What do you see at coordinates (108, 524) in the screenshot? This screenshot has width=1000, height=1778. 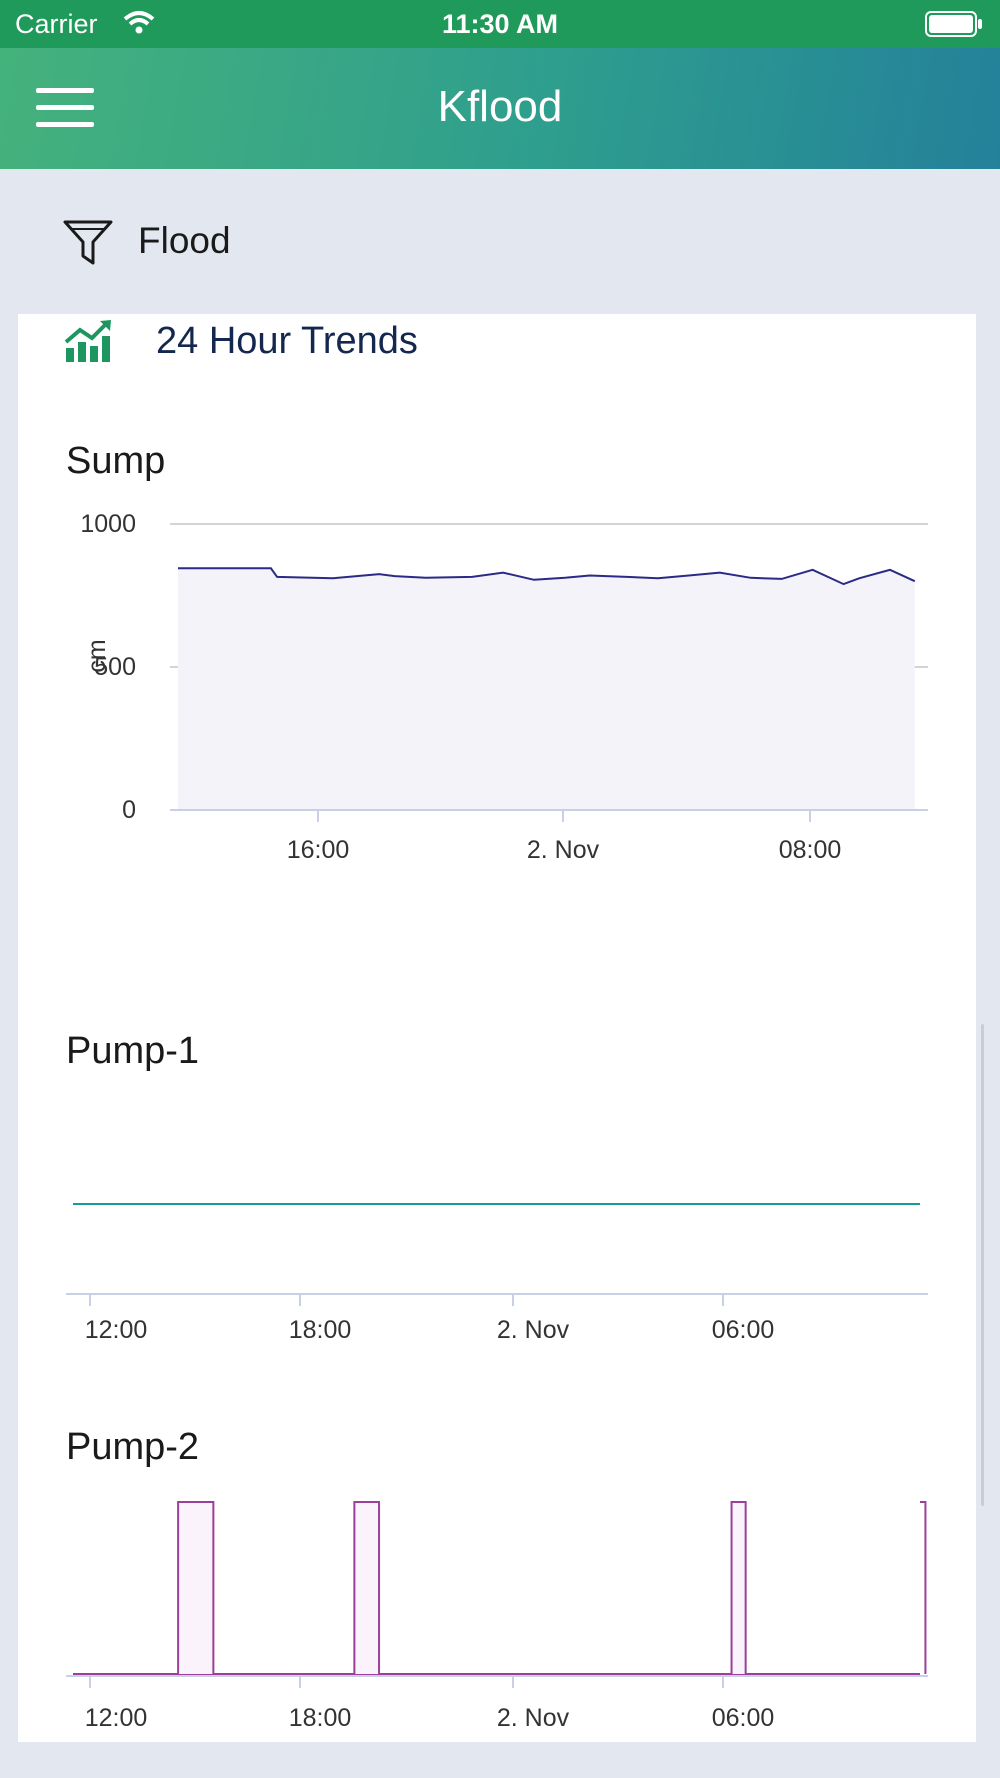 I see `sump-y-tick-label: 1000` at bounding box center [108, 524].